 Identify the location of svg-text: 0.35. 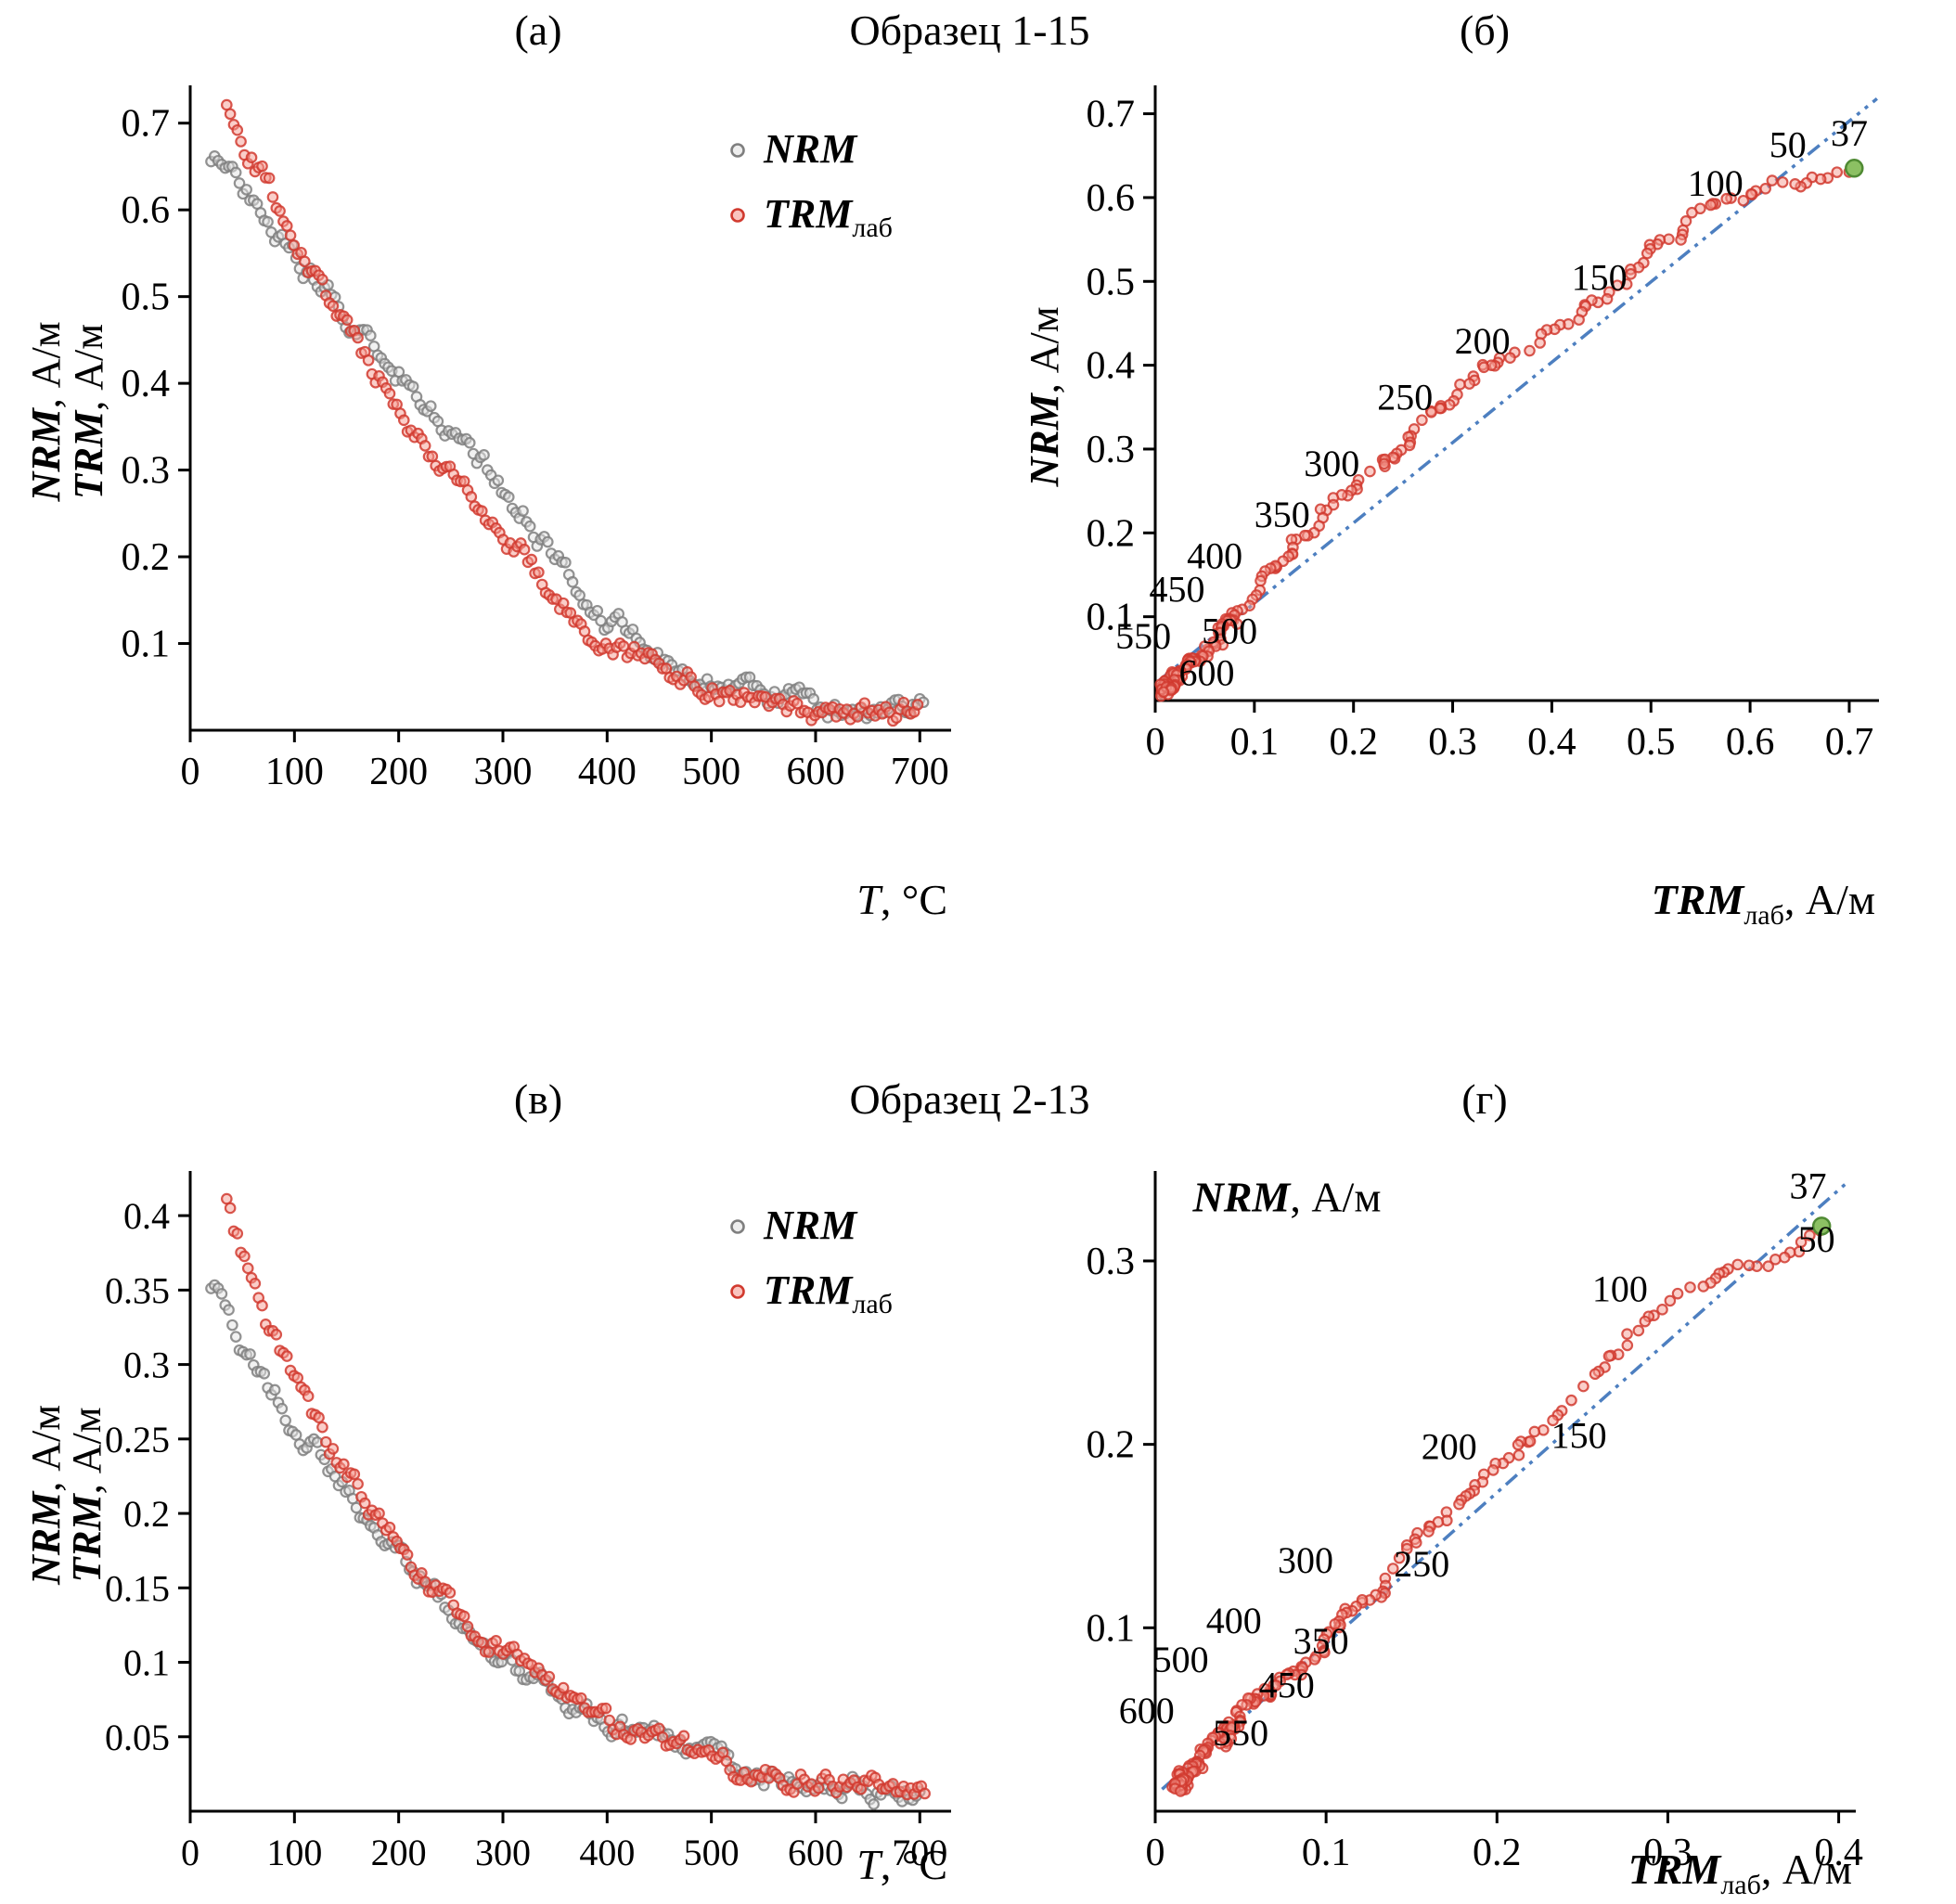
(137, 1290).